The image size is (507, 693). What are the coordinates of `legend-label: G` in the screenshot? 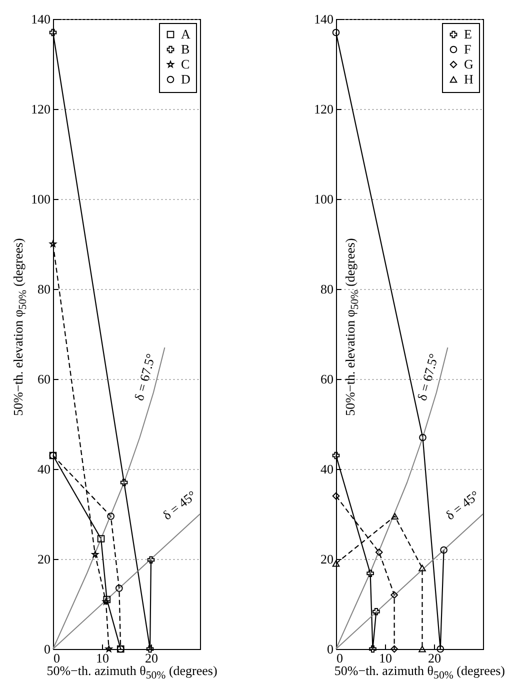 It's located at (469, 64).